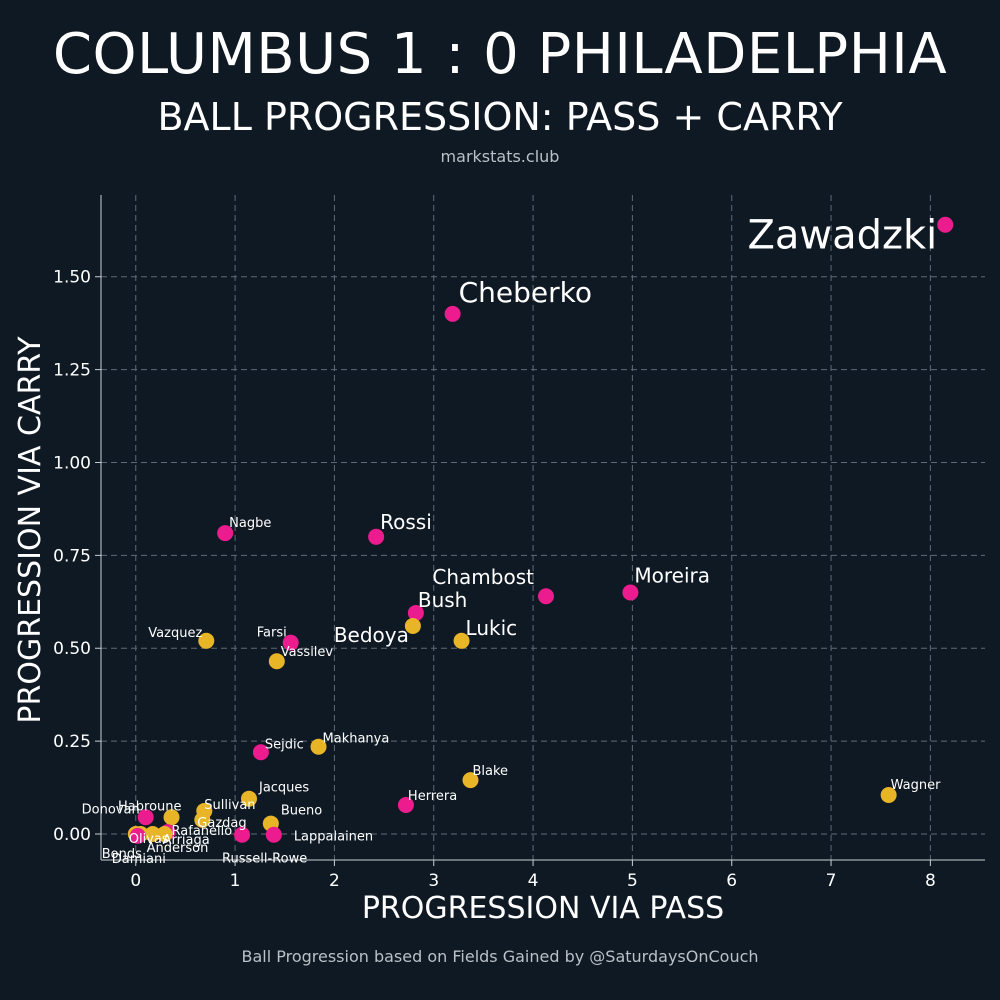  I want to click on y-tick-label: 0.25, so click(72, 742).